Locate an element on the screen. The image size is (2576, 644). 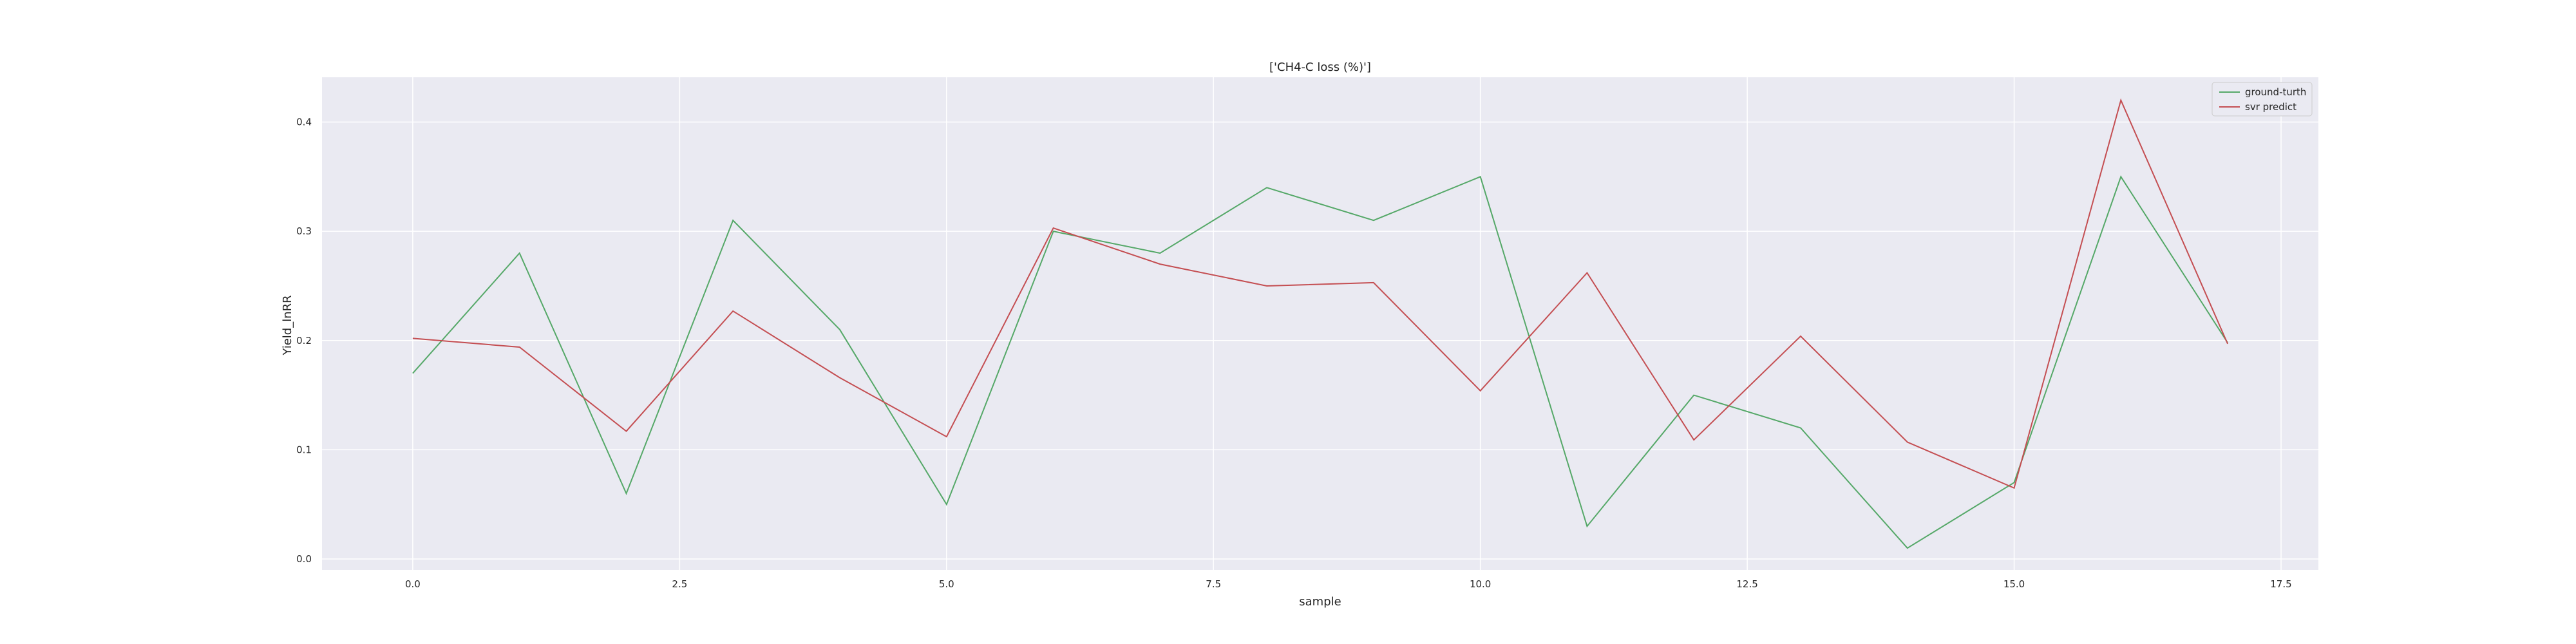
y-tick-label: 0.2 is located at coordinates (304, 340).